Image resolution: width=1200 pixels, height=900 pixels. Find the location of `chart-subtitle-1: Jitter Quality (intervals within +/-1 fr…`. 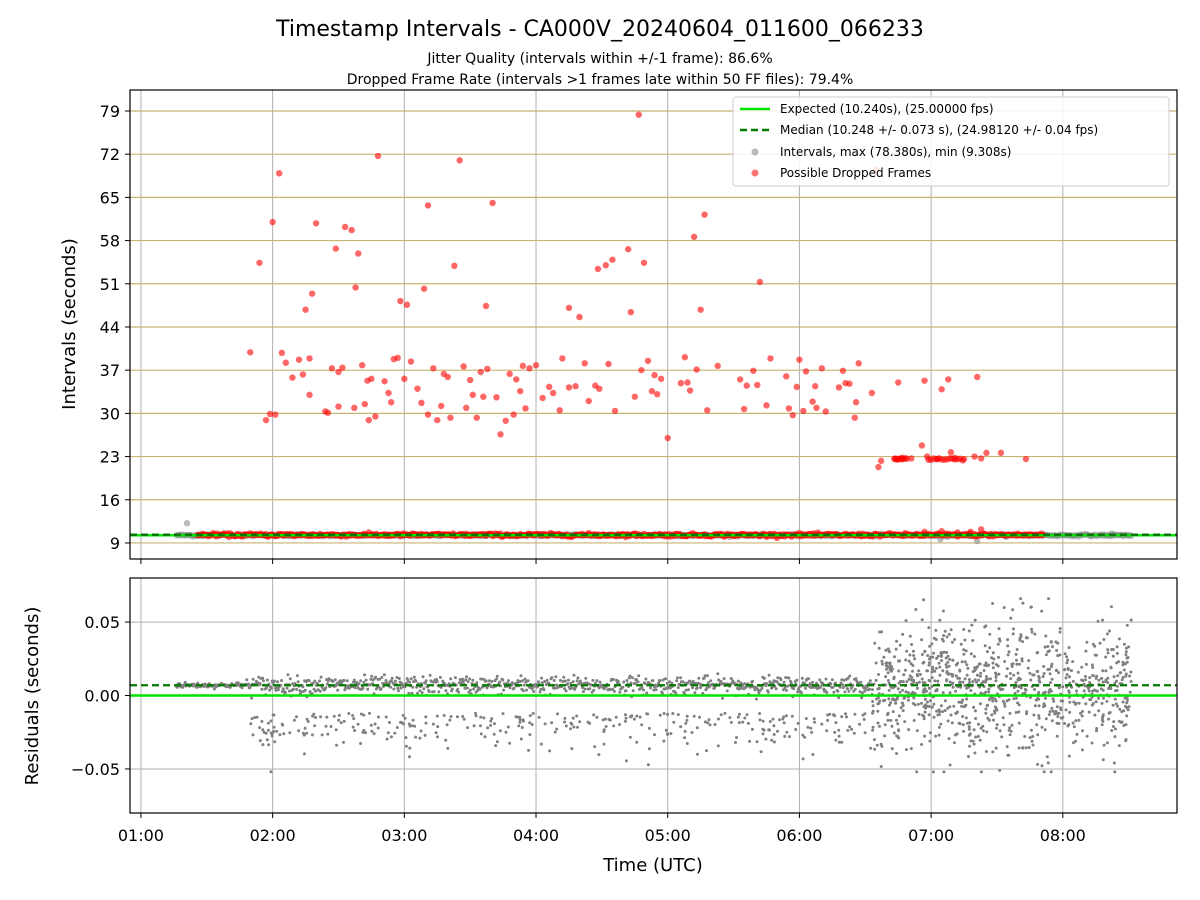

chart-subtitle-1: Jitter Quality (intervals within +/-1 fr… is located at coordinates (599, 59).